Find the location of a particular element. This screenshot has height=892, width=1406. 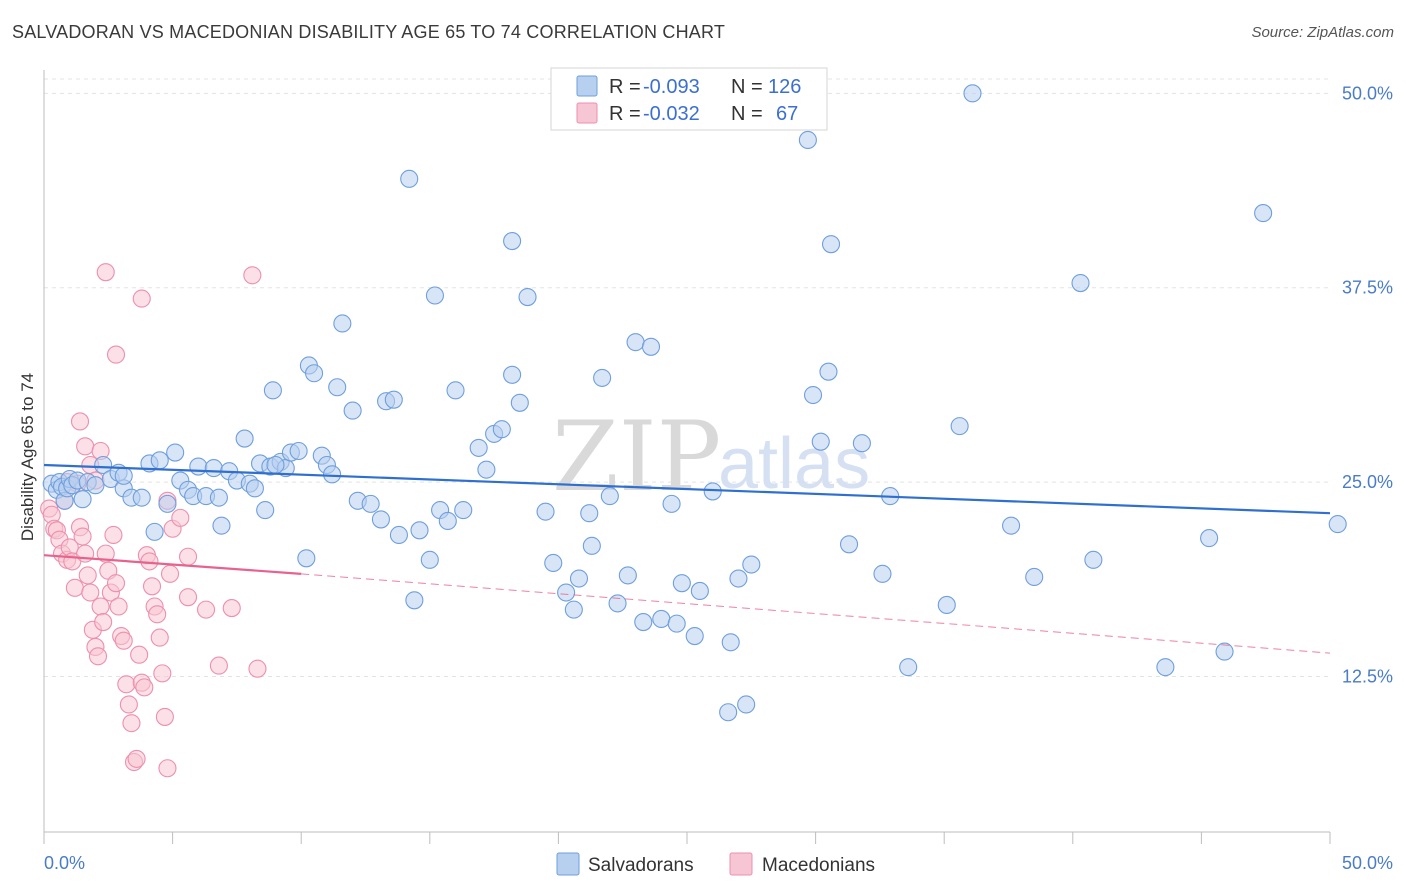

x-tick-label-0: 0.0% is located at coordinates (64, 863).